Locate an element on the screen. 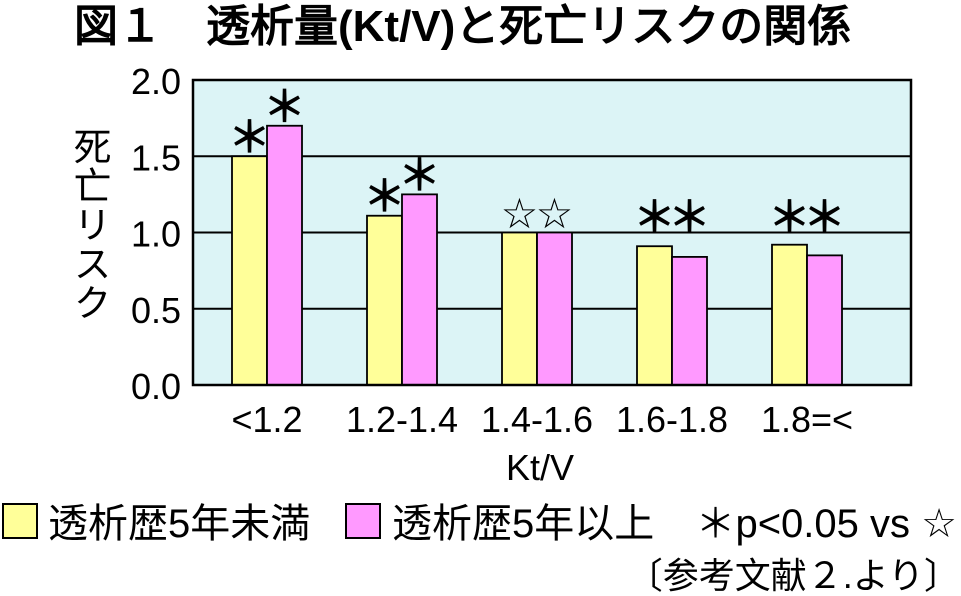 This screenshot has height=596, width=961. legend-significance-note: ＊p<0.05 vs ☆ is located at coordinates (826, 524).